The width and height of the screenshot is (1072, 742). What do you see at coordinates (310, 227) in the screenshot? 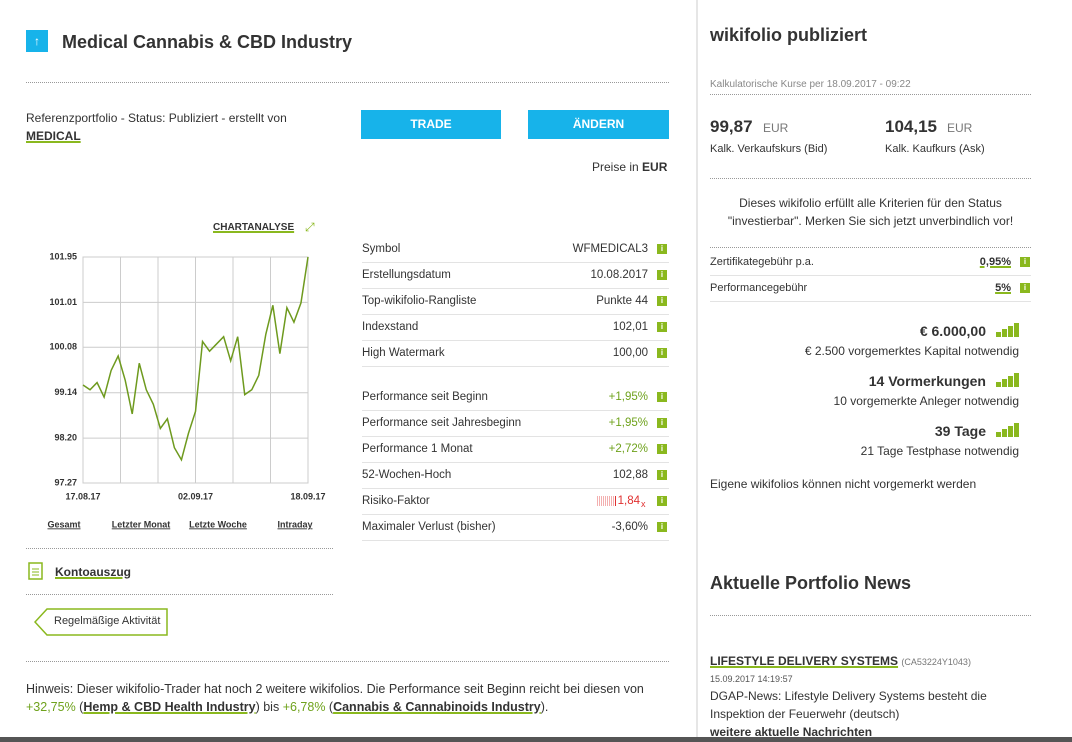
I see `expand-icon: ⤢` at bounding box center [310, 227].